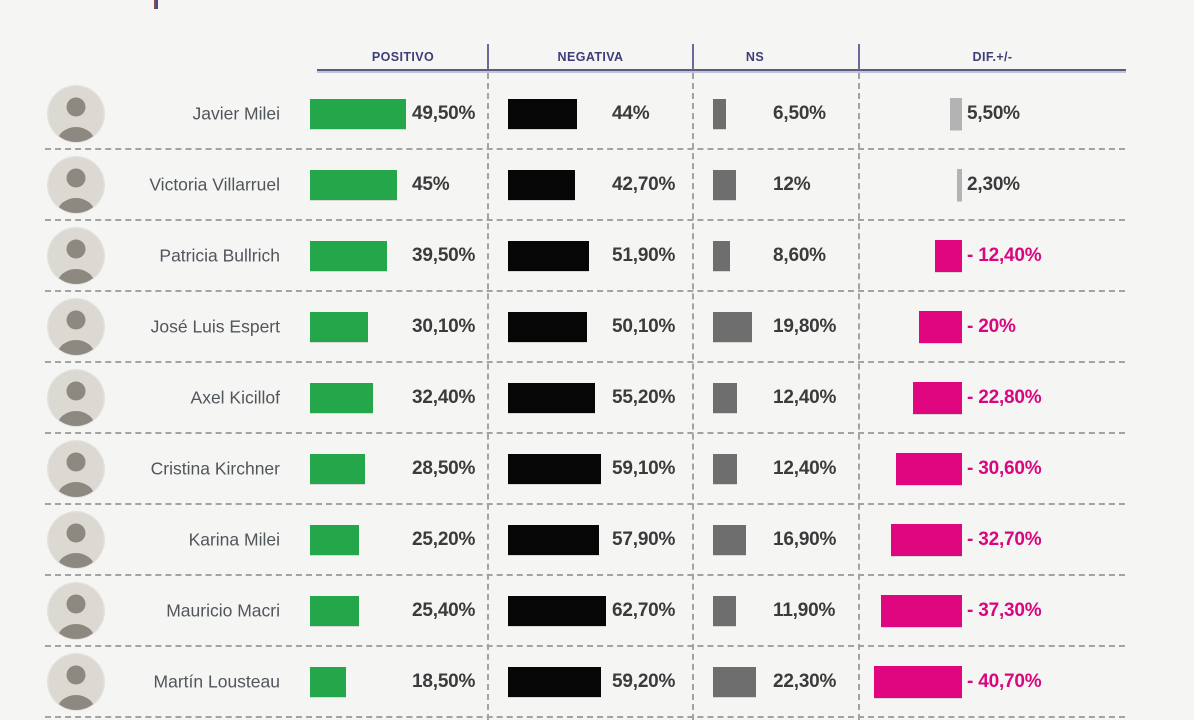 Image resolution: width=1194 pixels, height=720 pixels. I want to click on negativa-value: 51,90%, so click(644, 255).